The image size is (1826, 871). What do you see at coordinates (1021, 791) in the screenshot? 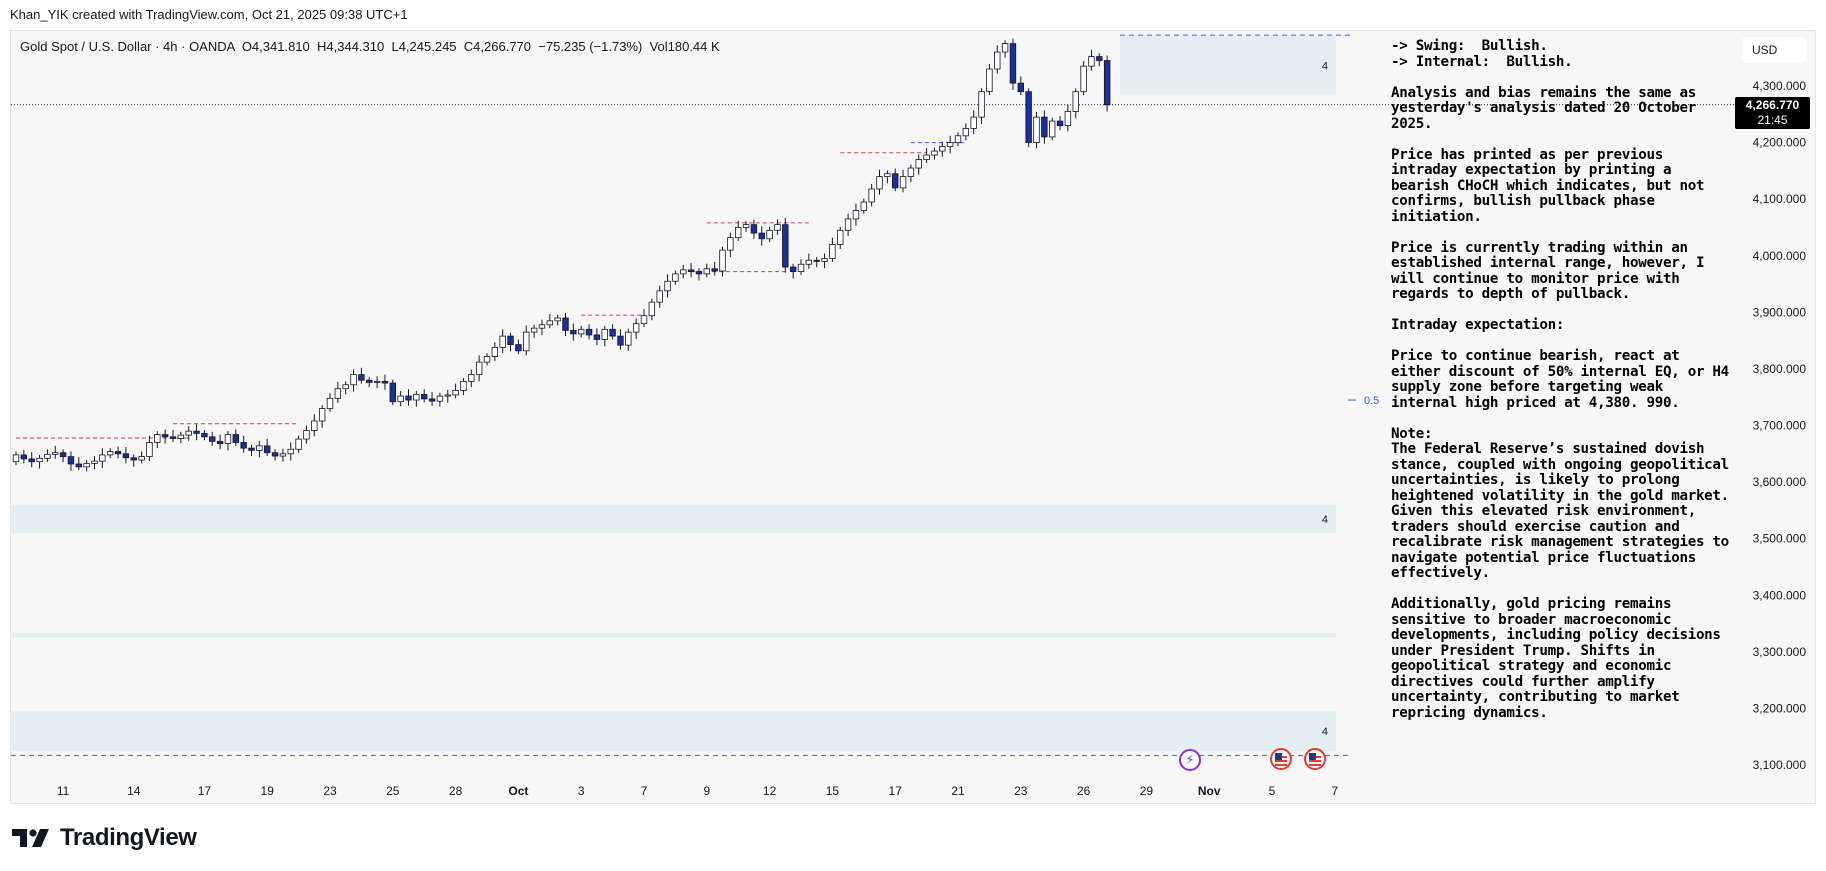
I see `x-tick-label: 23` at bounding box center [1021, 791].